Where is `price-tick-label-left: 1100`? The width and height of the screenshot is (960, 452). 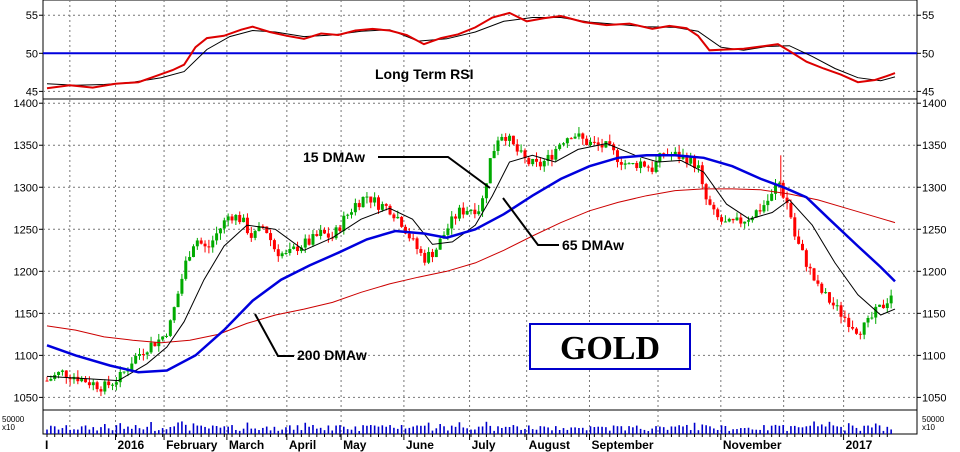
price-tick-label-left: 1100 is located at coordinates (26, 356).